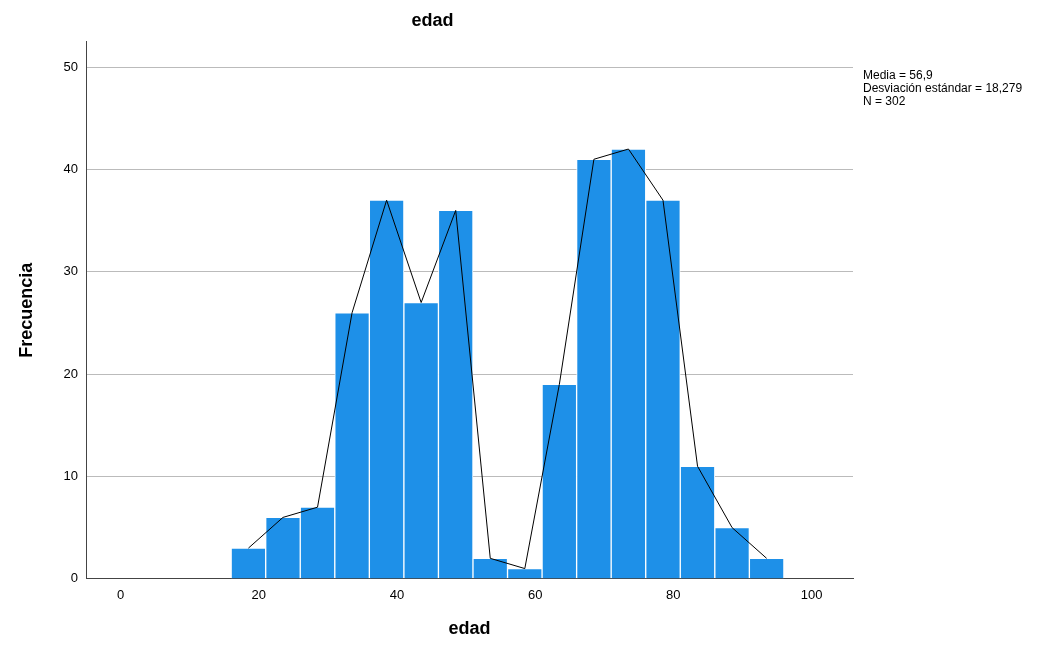  What do you see at coordinates (884, 100) in the screenshot?
I see `text: N = 302` at bounding box center [884, 100].